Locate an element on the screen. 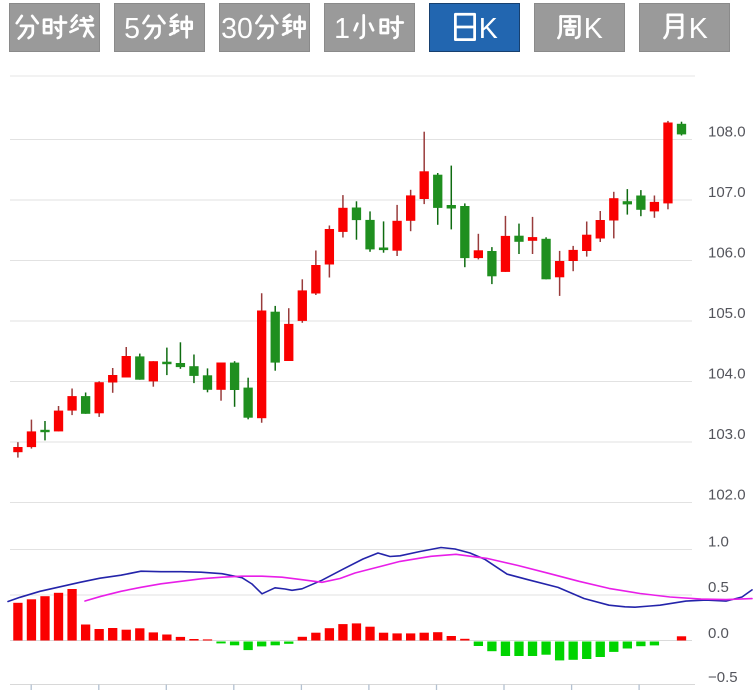  svg-text: 104.0 is located at coordinates (727, 374).